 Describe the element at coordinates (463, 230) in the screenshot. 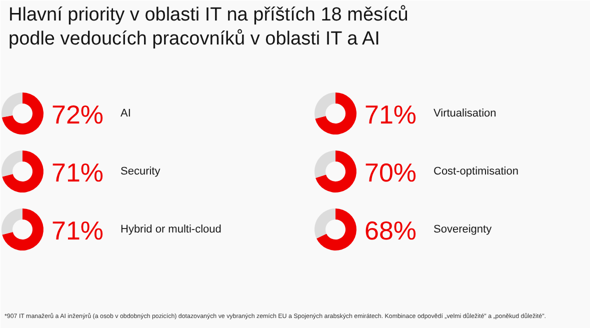

I see `text: Sovereignty` at that location.